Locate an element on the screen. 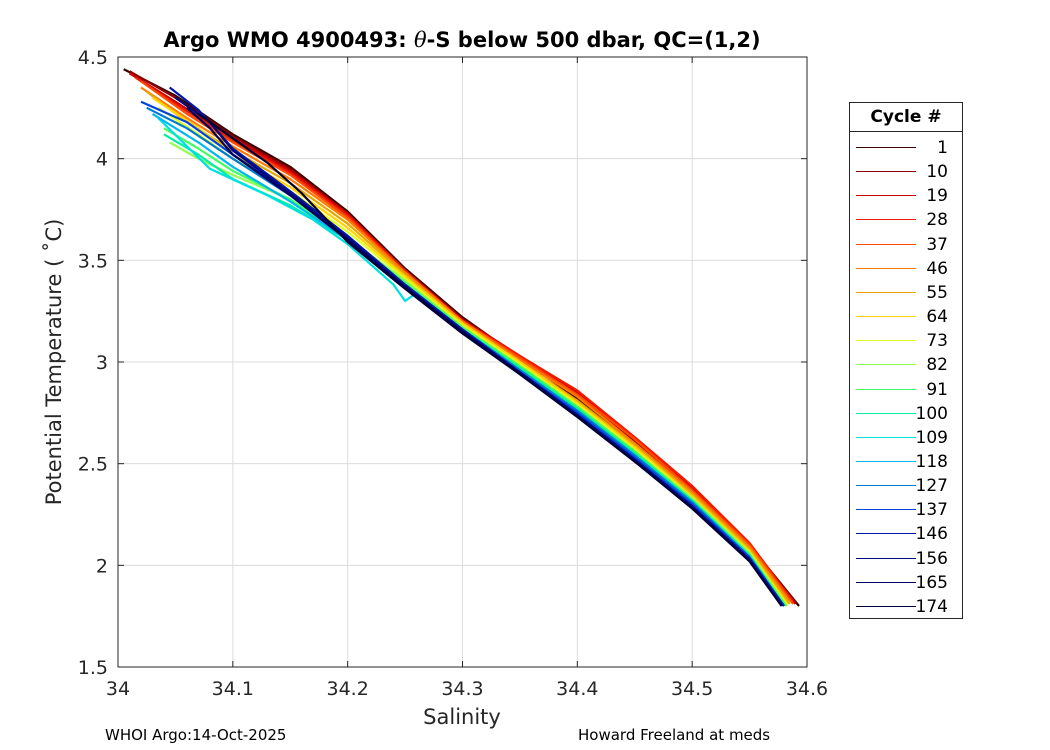  legend-label: 100 is located at coordinates (931, 413).